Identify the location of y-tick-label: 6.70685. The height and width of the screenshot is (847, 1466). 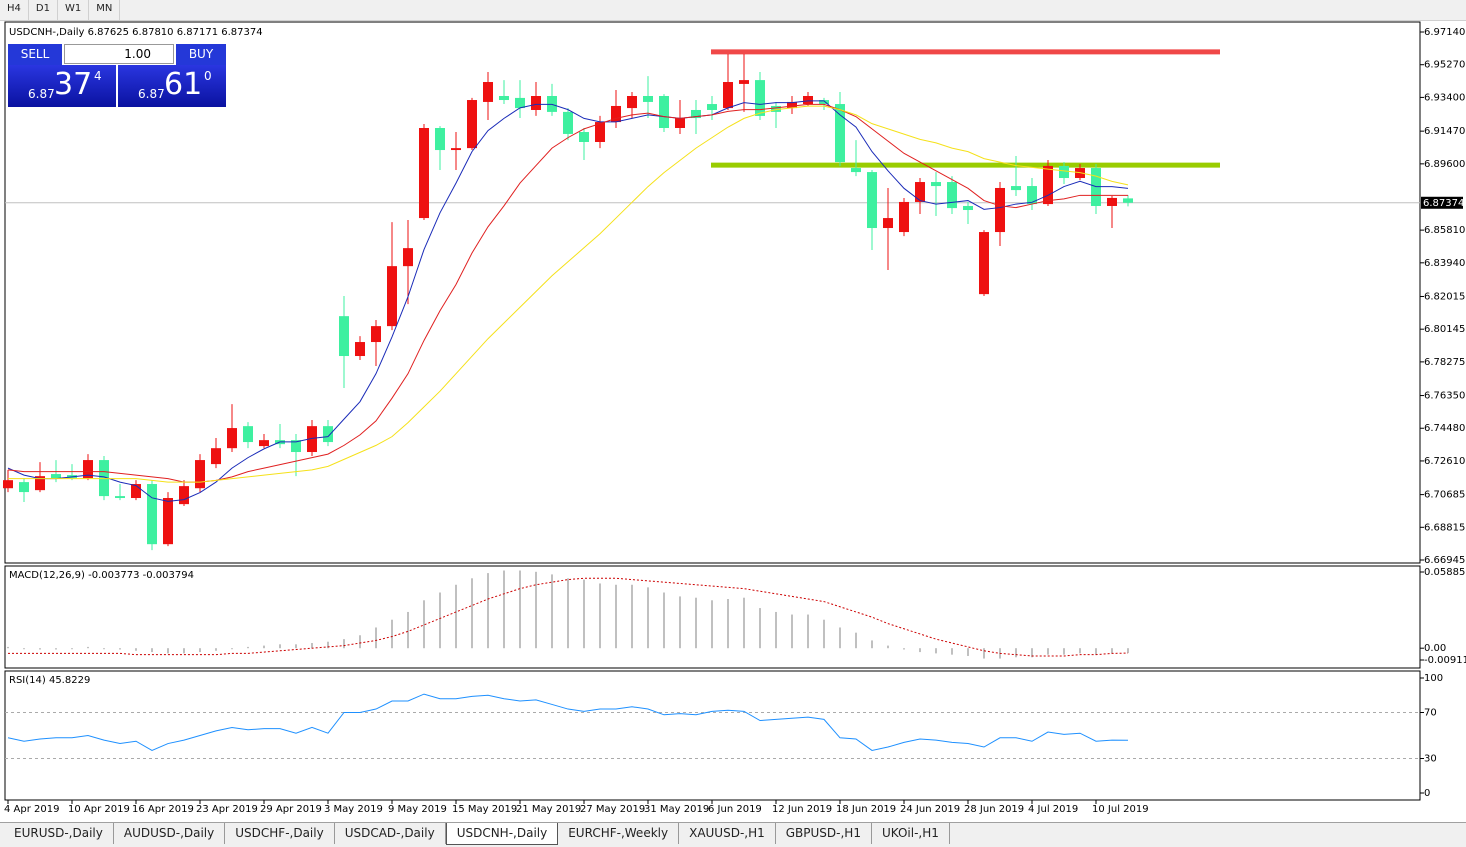
(1444, 495).